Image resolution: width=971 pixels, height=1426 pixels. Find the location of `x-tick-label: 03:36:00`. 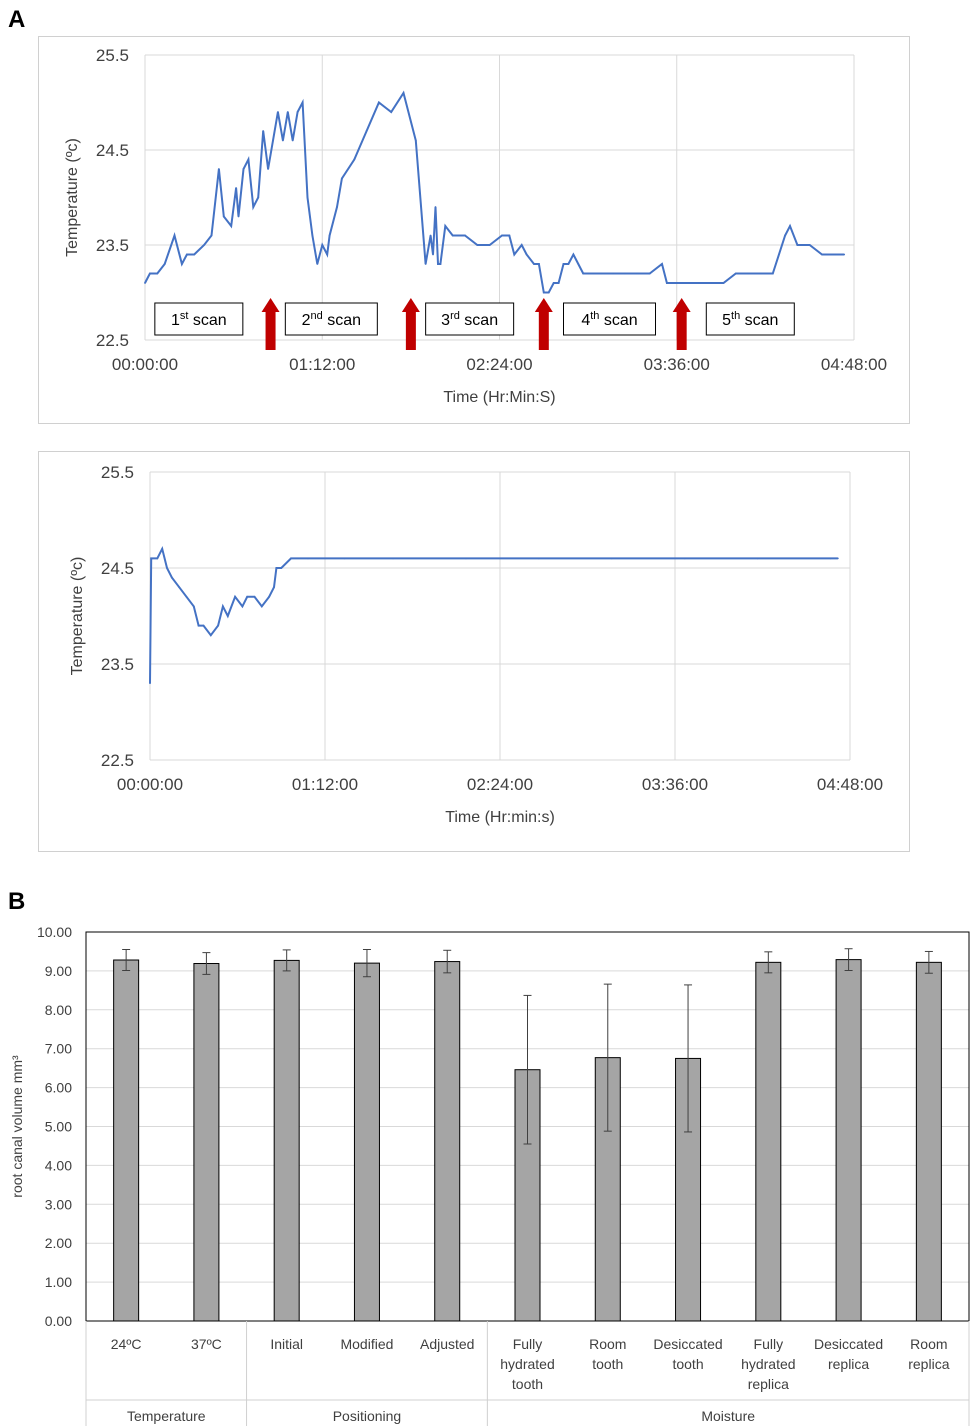

x-tick-label: 03:36:00 is located at coordinates (675, 784).